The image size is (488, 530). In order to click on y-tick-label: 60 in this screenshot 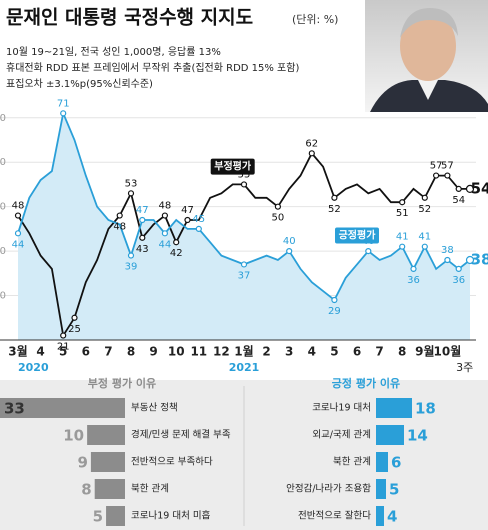, I will do `click(3, 162)`.